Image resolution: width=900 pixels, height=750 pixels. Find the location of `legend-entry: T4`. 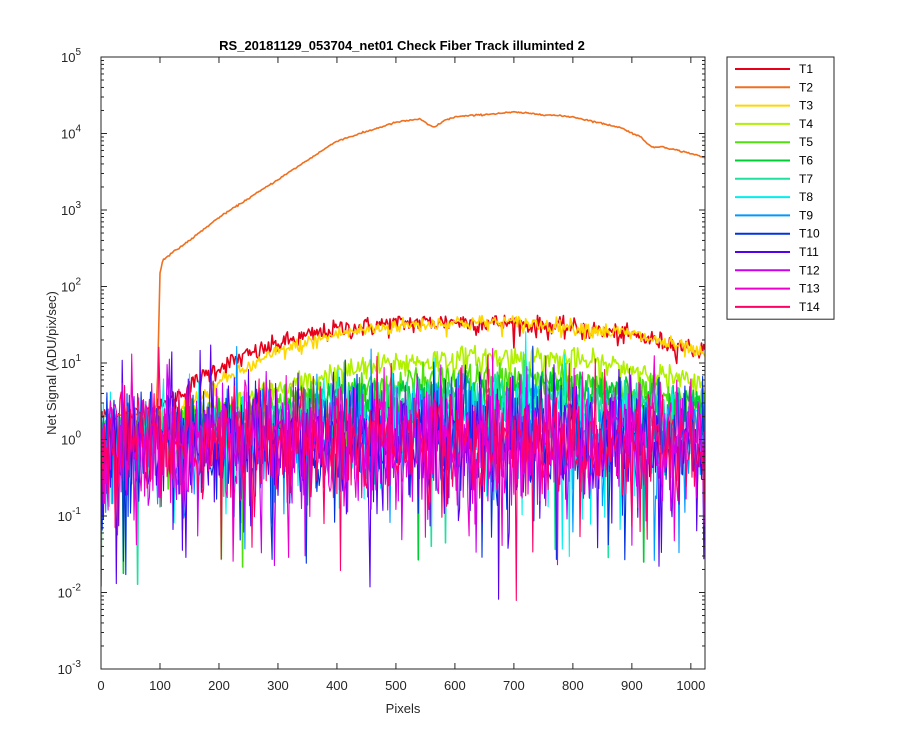

legend-entry: T4 is located at coordinates (806, 124).